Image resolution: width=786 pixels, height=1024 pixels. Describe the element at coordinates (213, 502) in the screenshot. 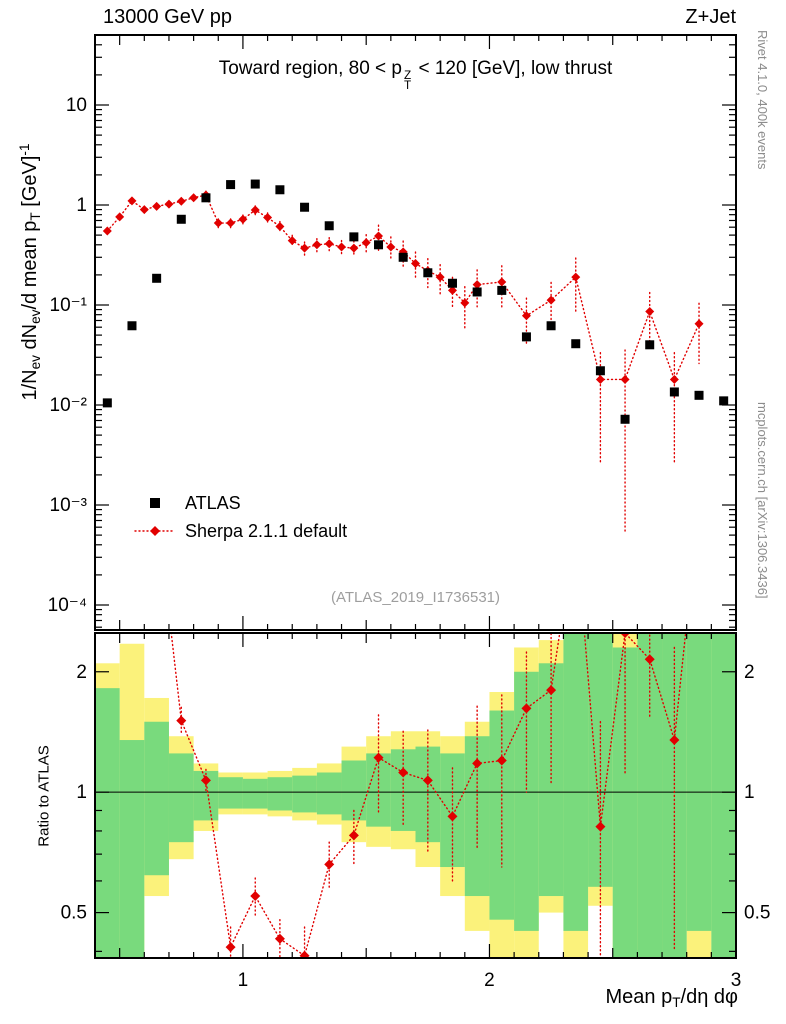

I see `legend-label-atlas: ATLAS` at that location.